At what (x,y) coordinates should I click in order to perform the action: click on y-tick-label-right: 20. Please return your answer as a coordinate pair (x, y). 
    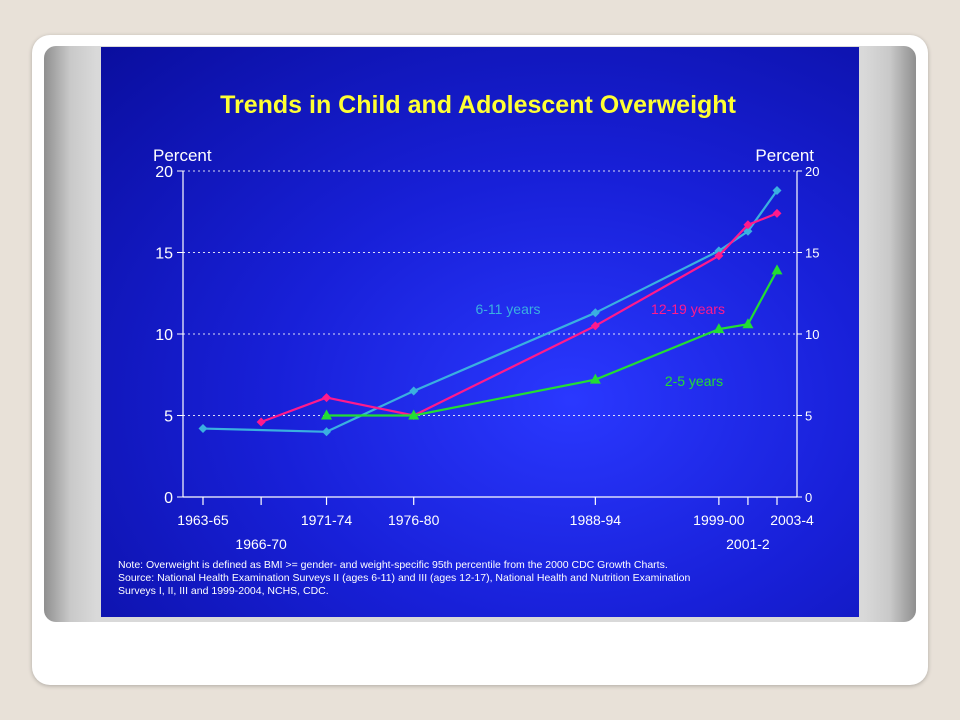
    Looking at the image, I should click on (812, 171).